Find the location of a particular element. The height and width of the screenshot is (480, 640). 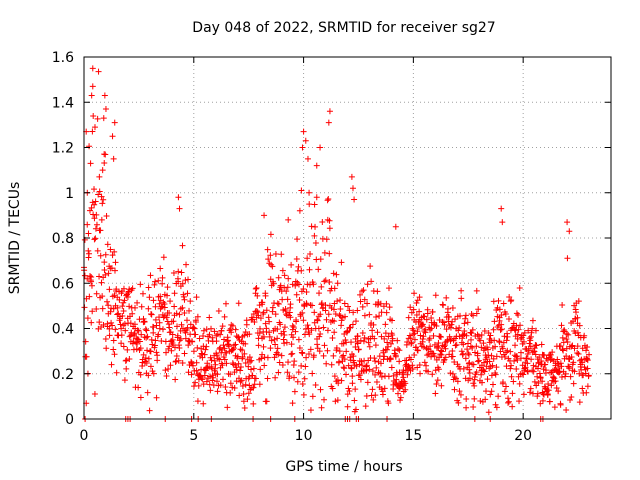

y-tick-label: 0.8 is located at coordinates (63, 239).